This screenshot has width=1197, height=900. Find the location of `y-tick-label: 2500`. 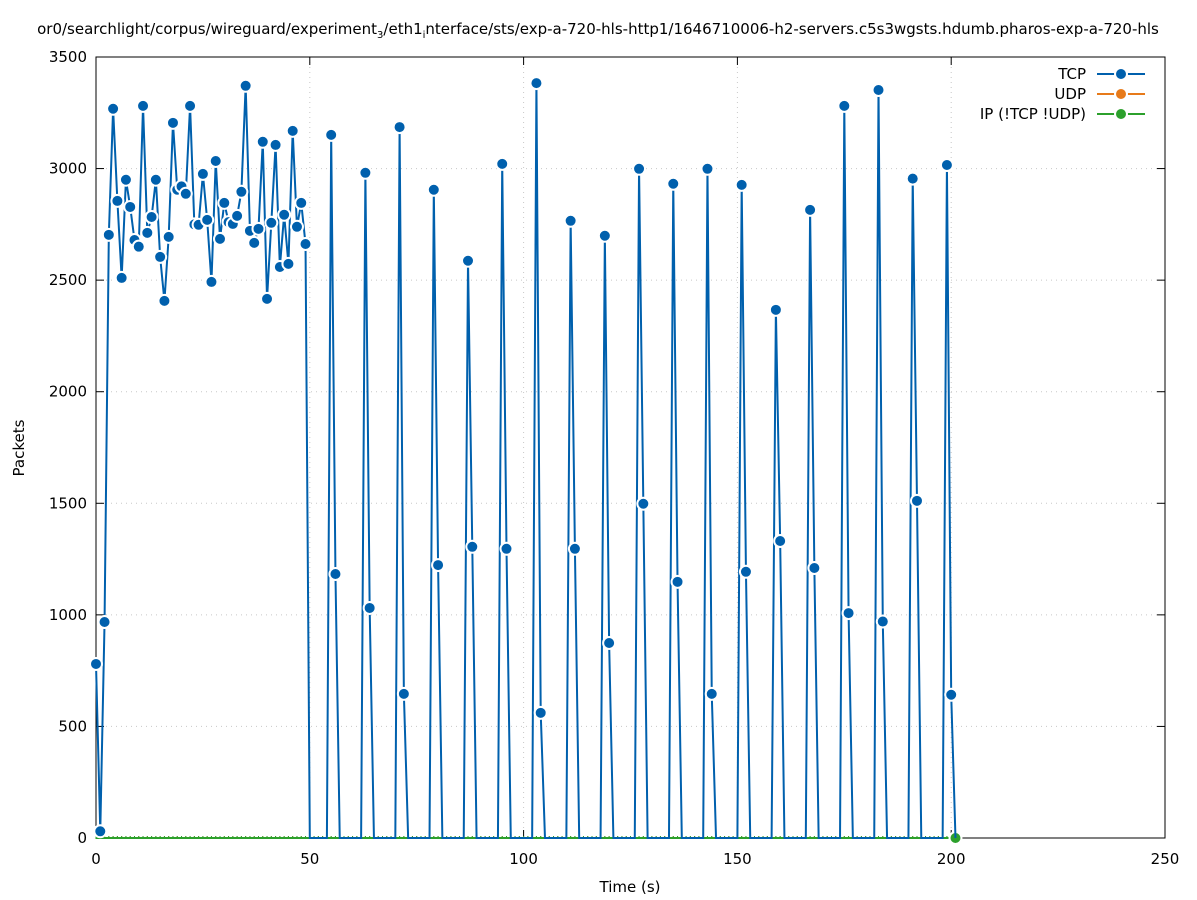

y-tick-label: 2500 is located at coordinates (68, 280).